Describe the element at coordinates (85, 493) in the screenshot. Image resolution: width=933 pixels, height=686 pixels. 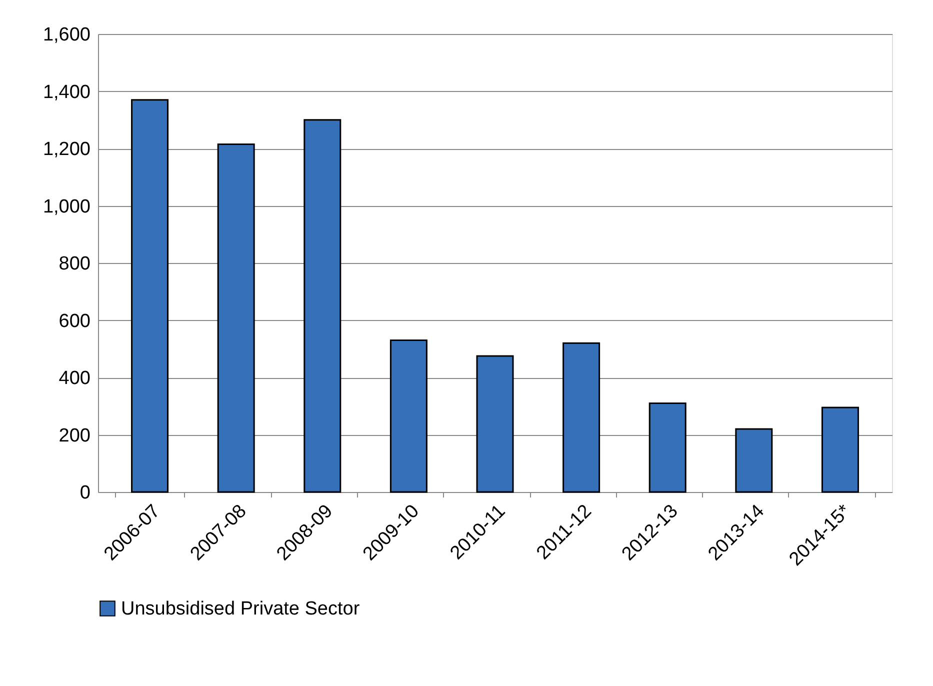
I see `y-tick-label: 0` at that location.